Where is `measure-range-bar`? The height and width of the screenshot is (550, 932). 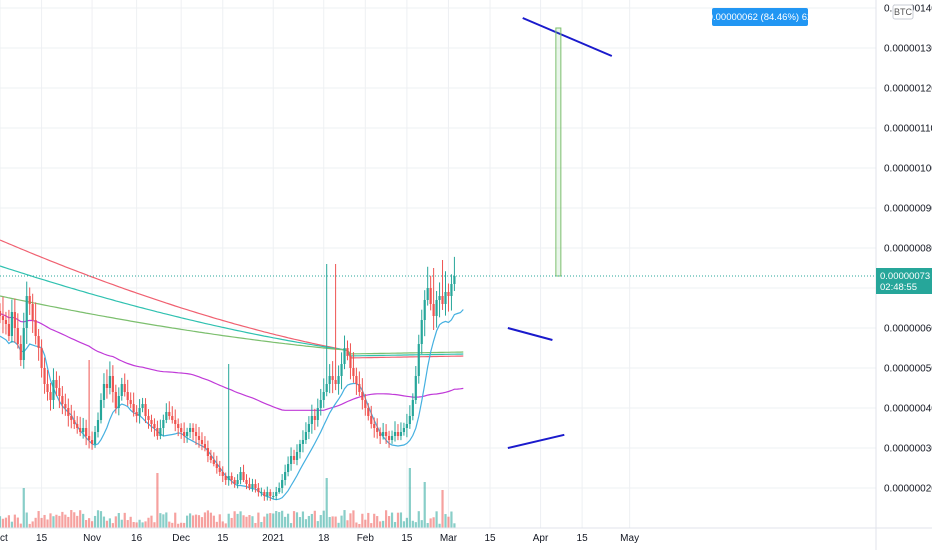 measure-range-bar is located at coordinates (558, 152).